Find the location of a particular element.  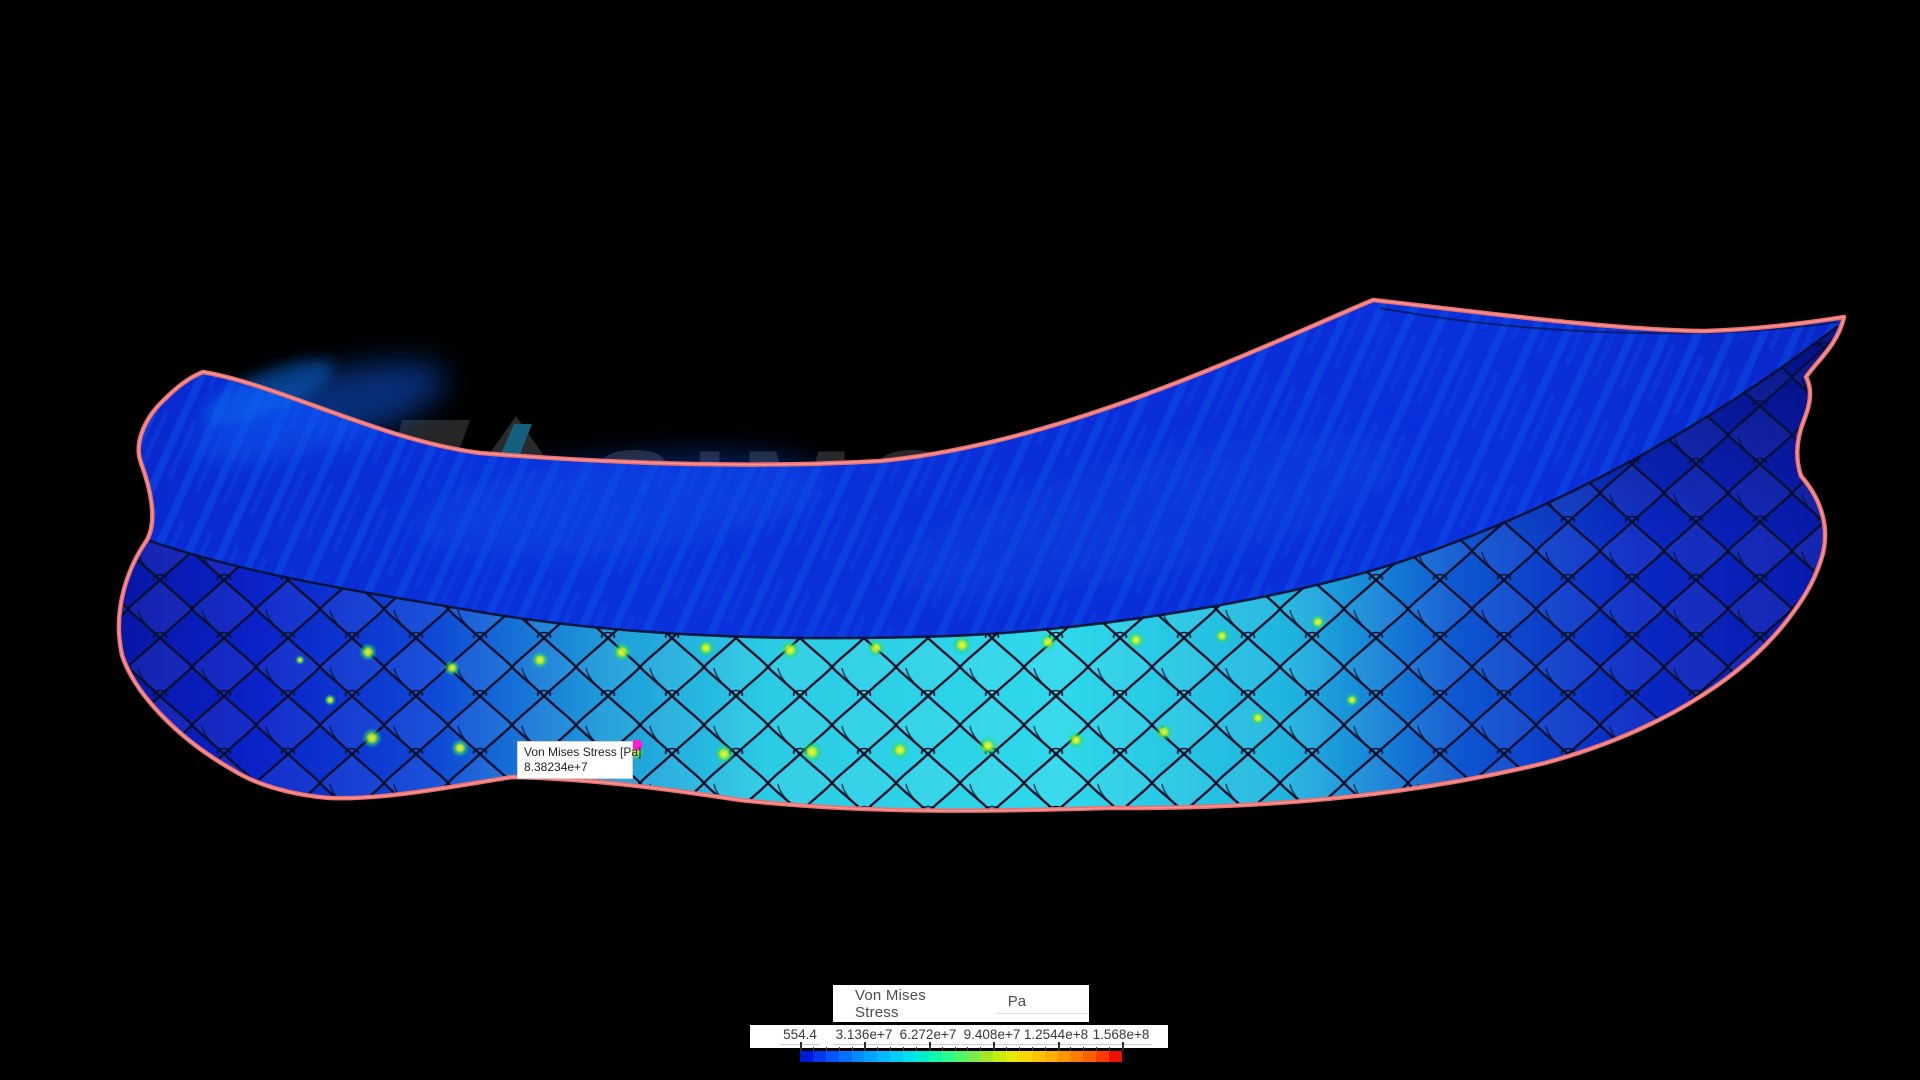

legend-tick-value: 1.568e+8 is located at coordinates (1121, 1036).